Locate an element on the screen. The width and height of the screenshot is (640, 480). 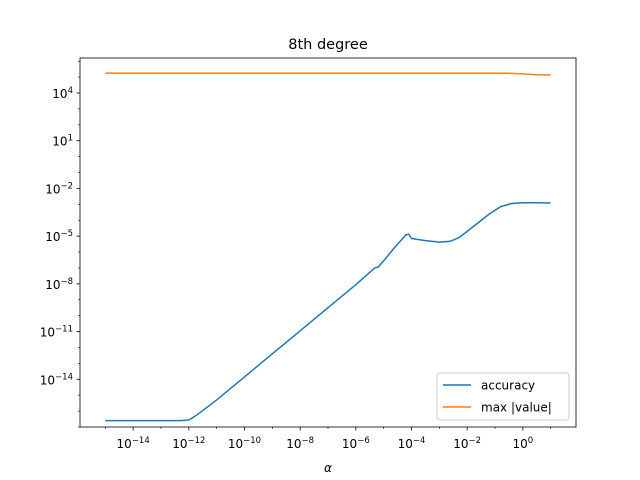
legend-label: max |value| is located at coordinates (516, 408).